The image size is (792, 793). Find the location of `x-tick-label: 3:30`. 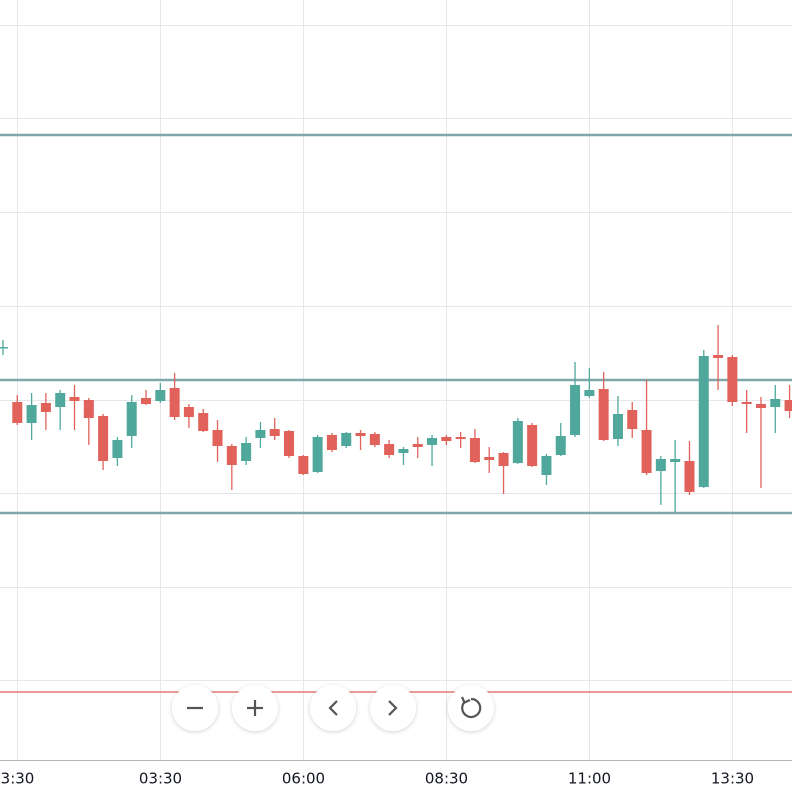

x-tick-label: 3:30 is located at coordinates (18, 779).